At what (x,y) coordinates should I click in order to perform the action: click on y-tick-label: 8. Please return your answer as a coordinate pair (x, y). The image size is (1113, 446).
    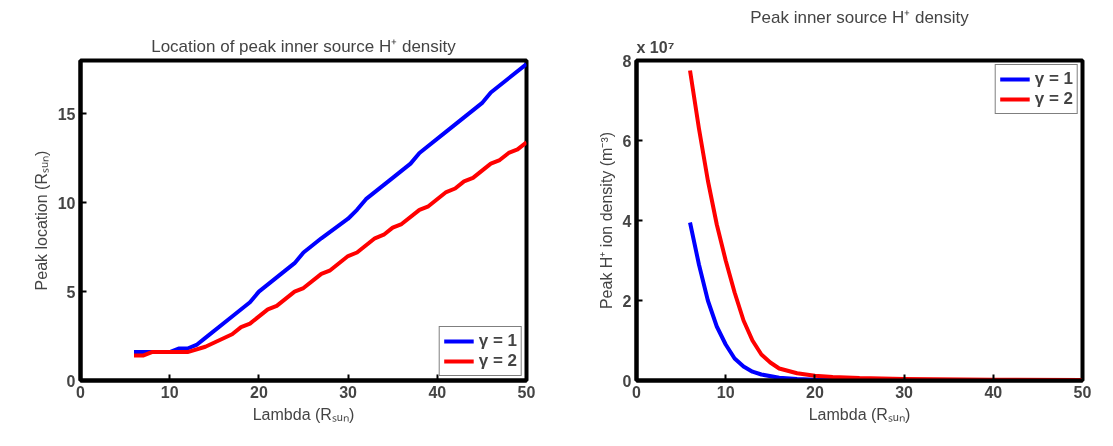
    Looking at the image, I should click on (627, 61).